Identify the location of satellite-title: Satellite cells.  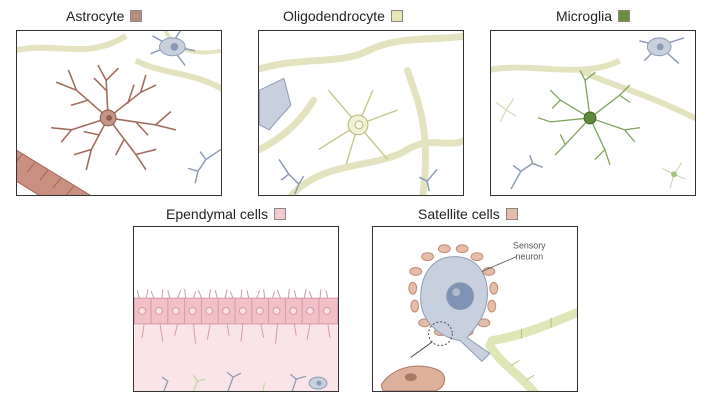
(459, 214).